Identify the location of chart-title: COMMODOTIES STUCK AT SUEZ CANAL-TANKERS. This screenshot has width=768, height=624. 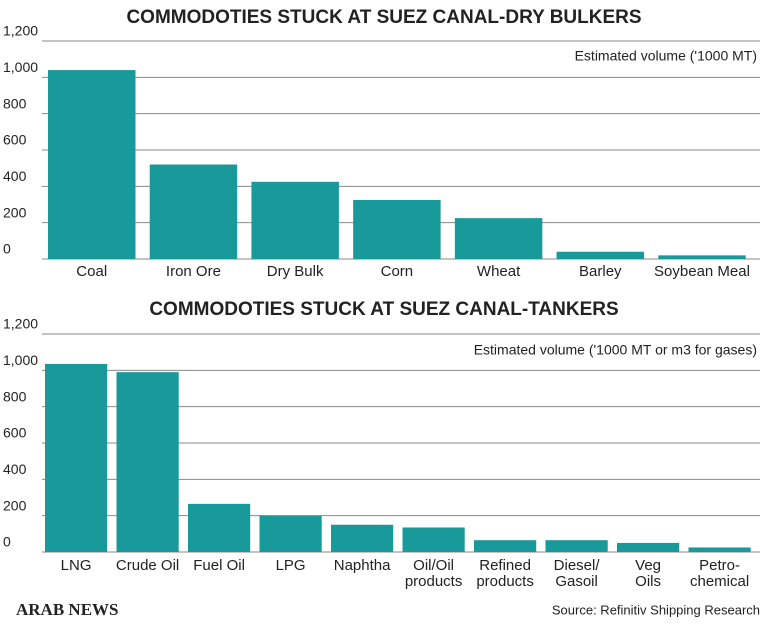
(383, 309).